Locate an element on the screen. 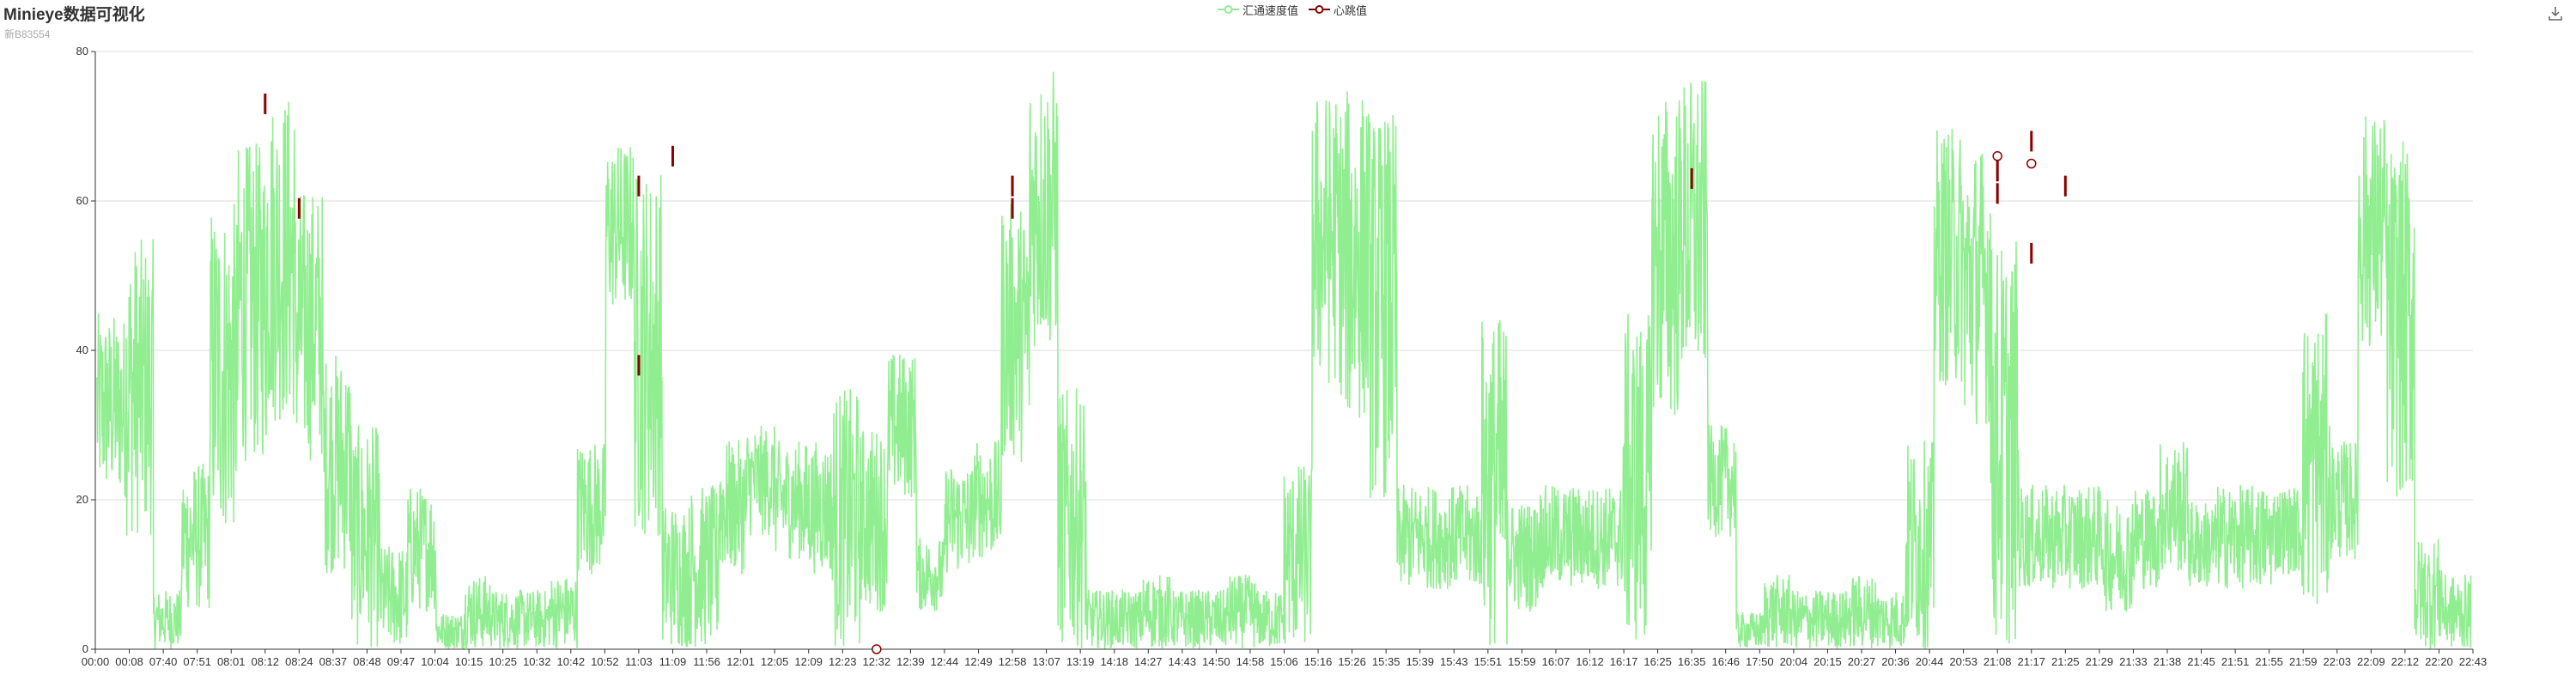  x-tick-label: 10:15 is located at coordinates (469, 661).